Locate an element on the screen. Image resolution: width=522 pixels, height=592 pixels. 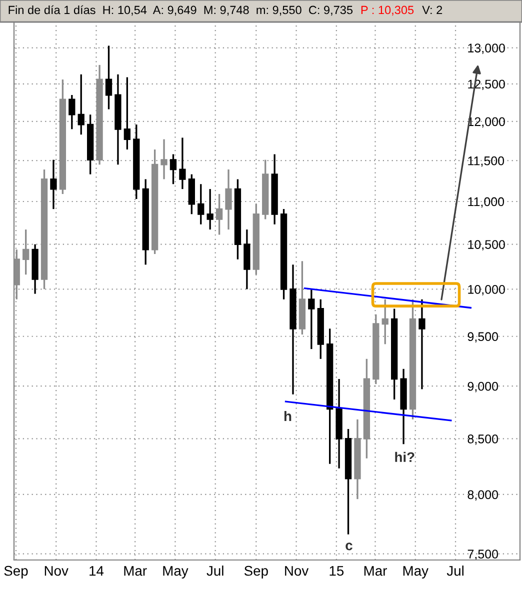
y-tick-label: 10,000 is located at coordinates (486, 290).